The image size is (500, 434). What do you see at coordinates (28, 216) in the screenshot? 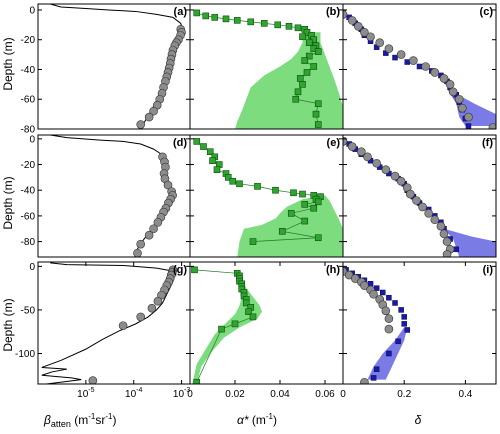
I see `y-tick-label: -60` at bounding box center [28, 216].